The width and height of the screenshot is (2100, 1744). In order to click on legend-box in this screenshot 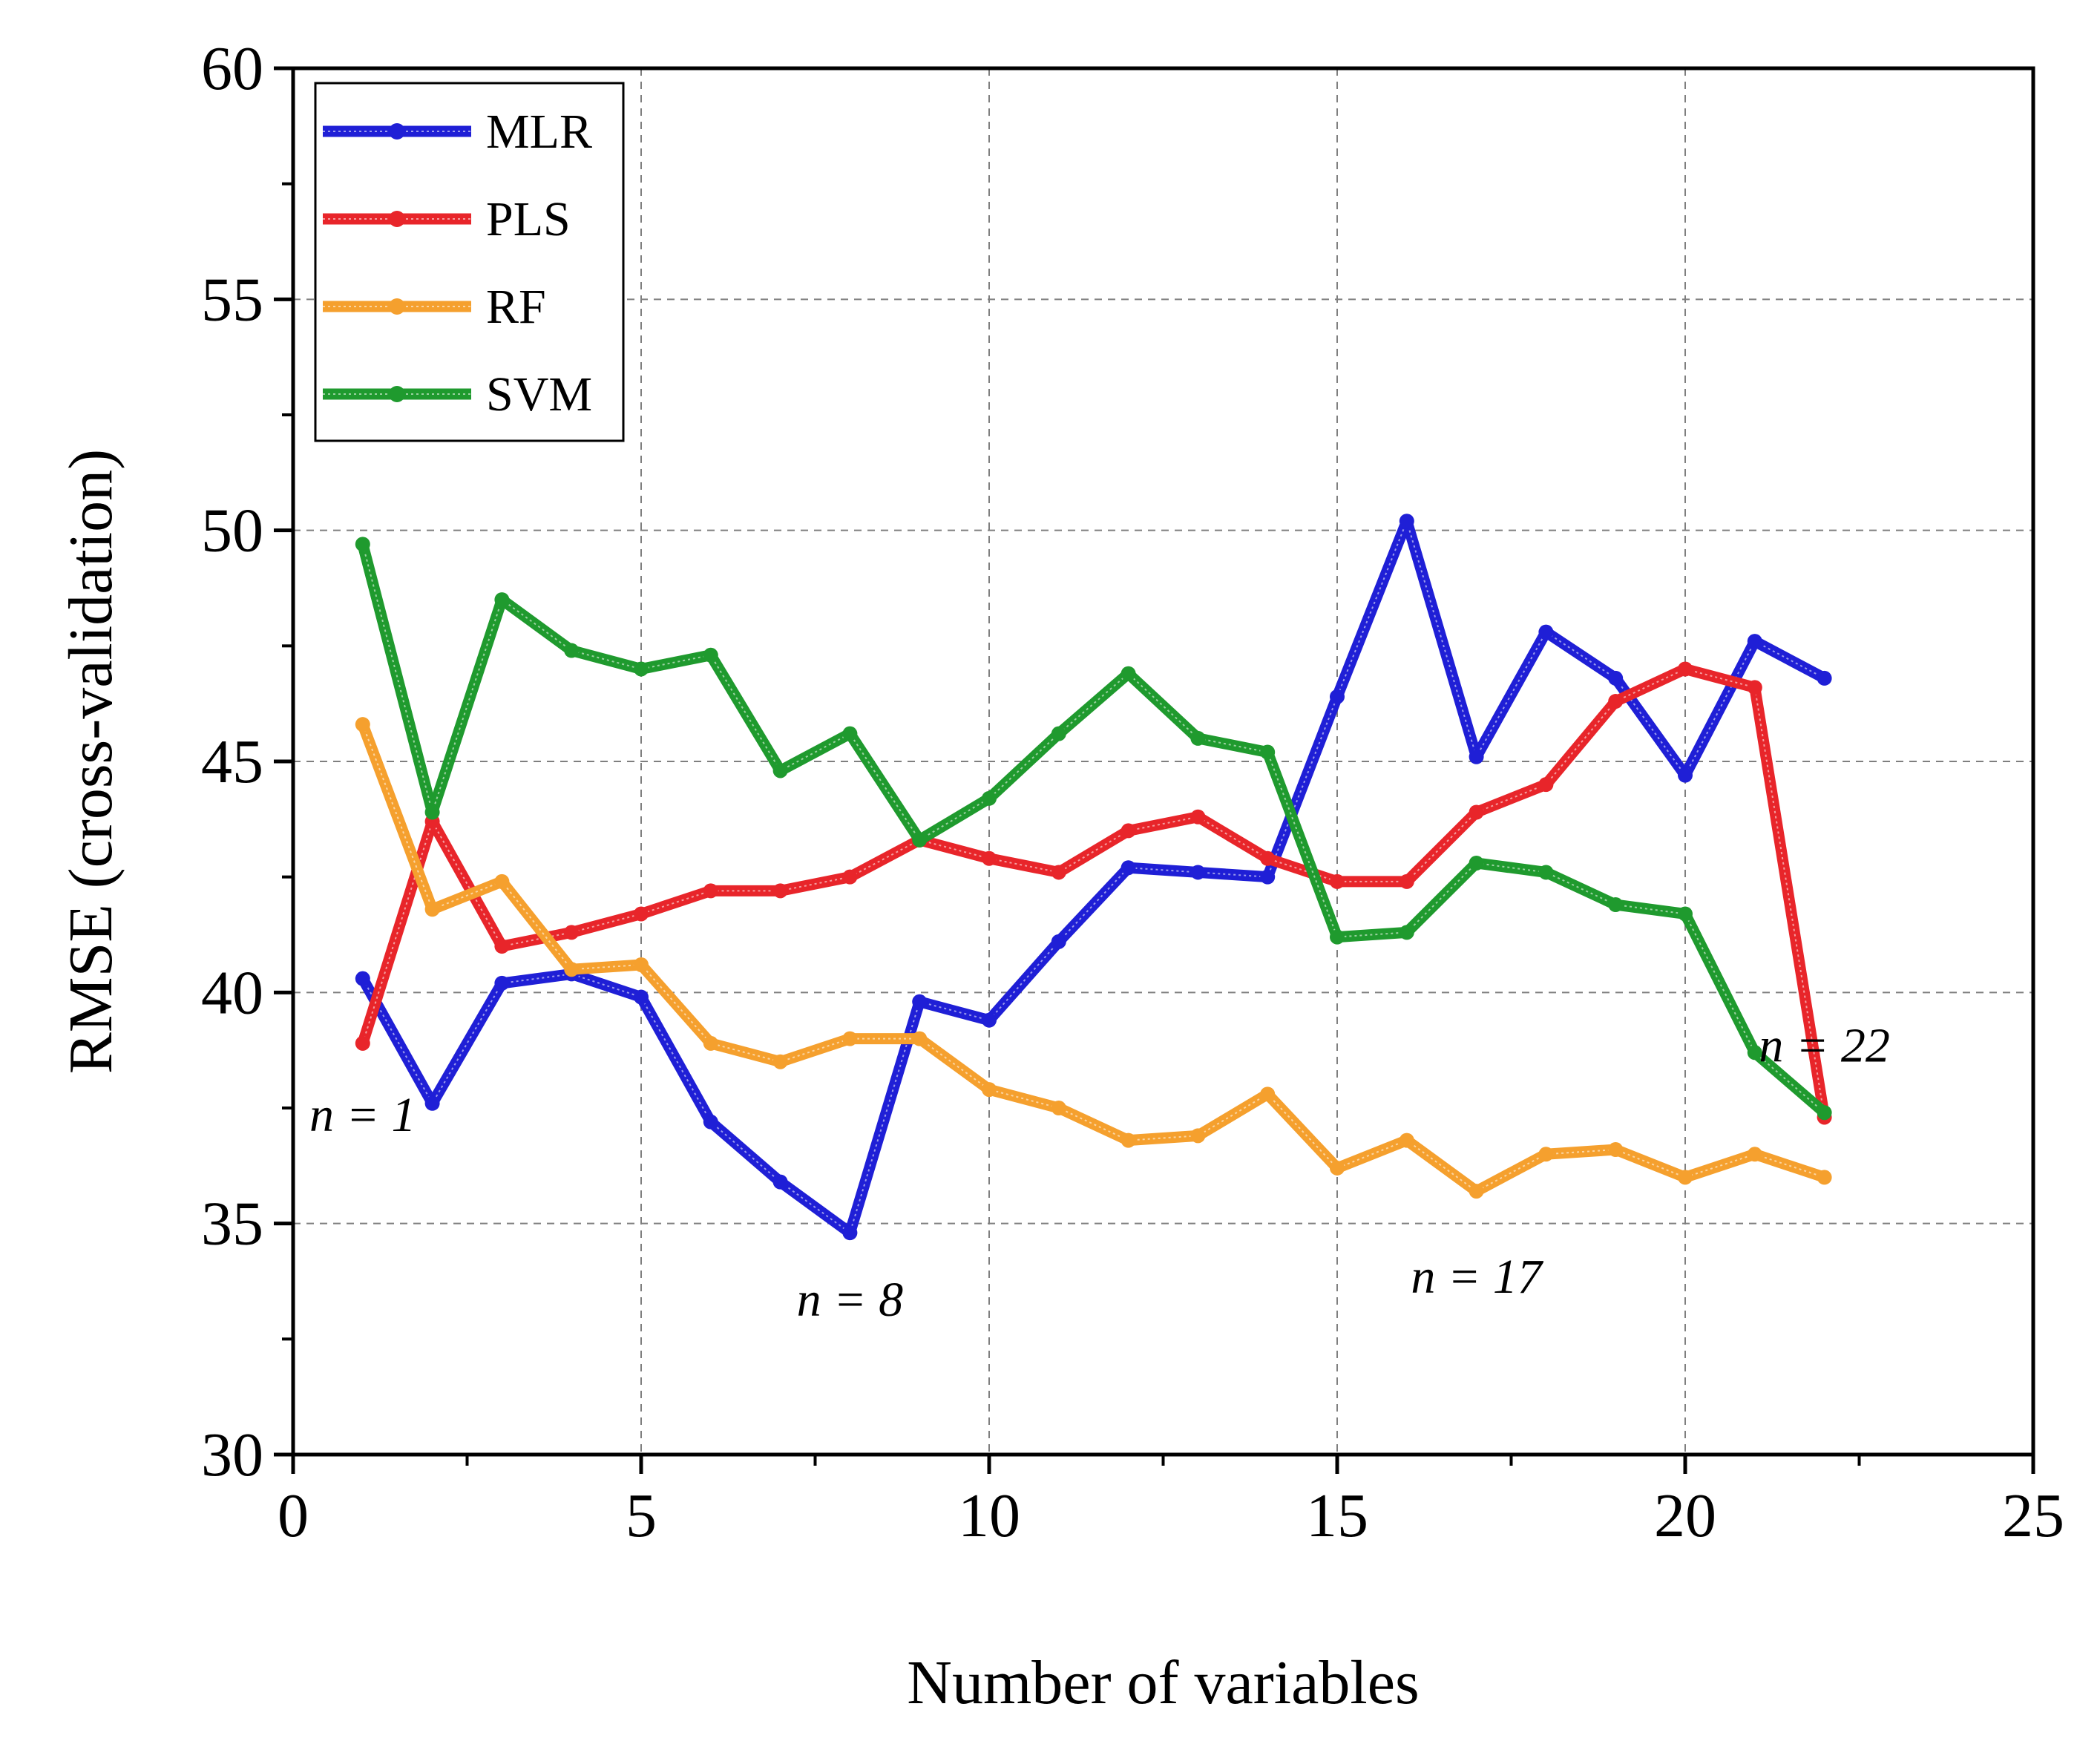, I will do `click(470, 262)`.